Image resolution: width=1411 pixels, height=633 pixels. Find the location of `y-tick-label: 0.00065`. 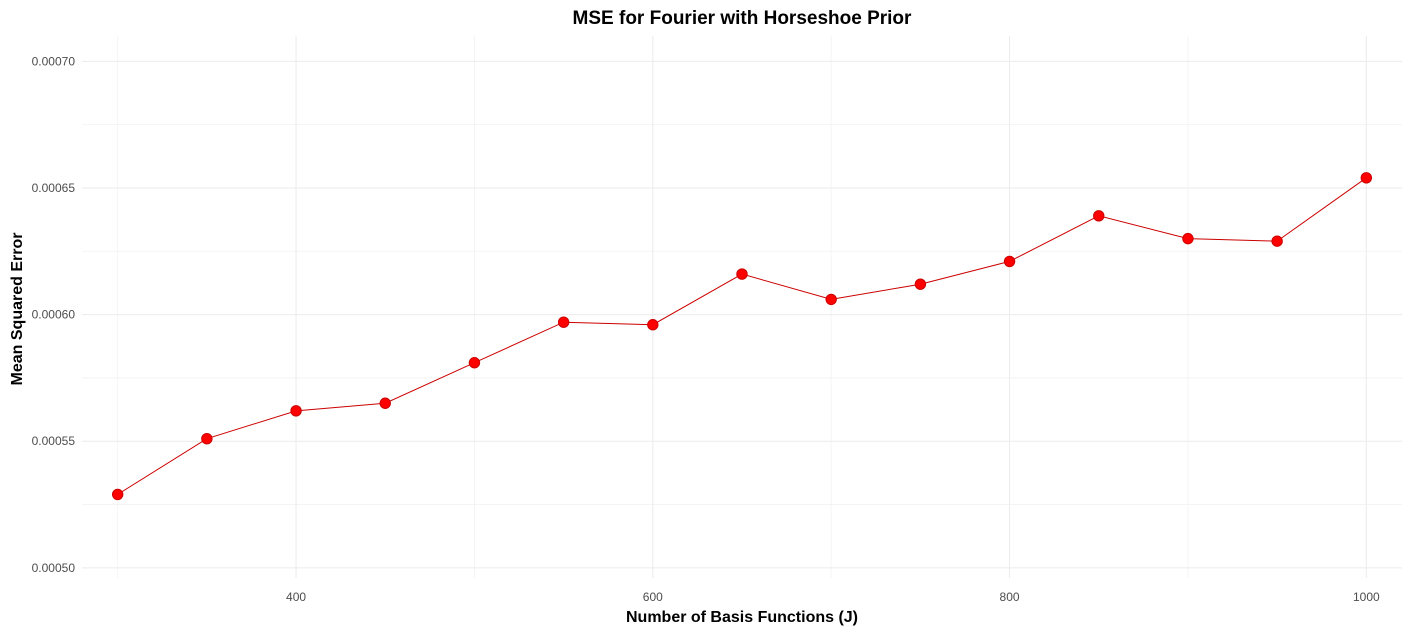

y-tick-label: 0.00065 is located at coordinates (54, 188).